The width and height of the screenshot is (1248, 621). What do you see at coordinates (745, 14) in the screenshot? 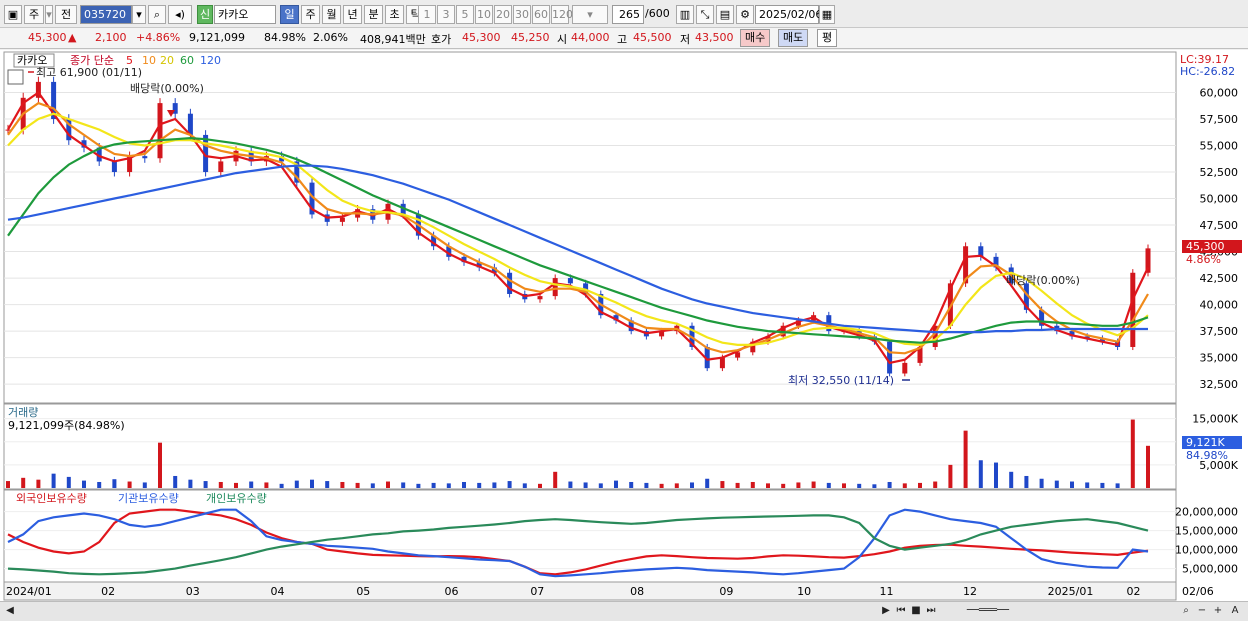
I see `gear-icon: ⚙` at bounding box center [745, 14].